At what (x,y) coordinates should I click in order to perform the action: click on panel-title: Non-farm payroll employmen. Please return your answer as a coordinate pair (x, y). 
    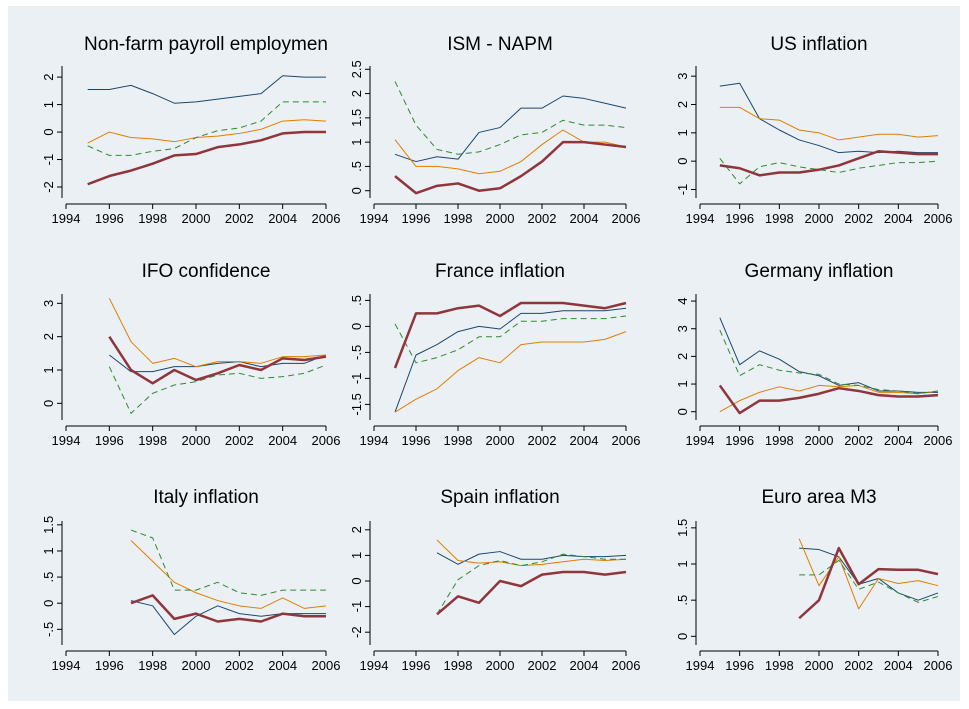
    Looking at the image, I should click on (206, 44).